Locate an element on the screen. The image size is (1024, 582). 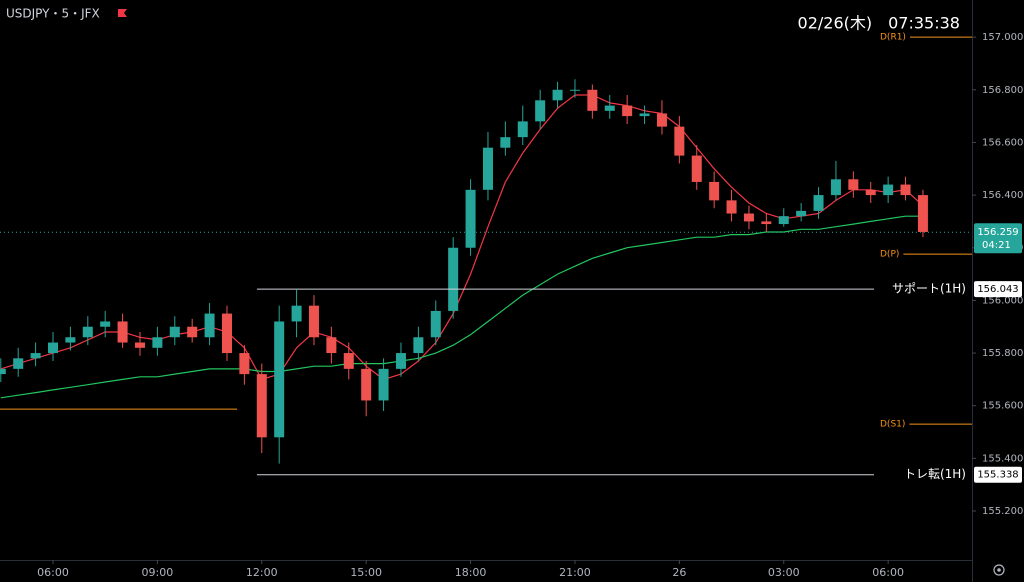
y-tick-label: 155.400 is located at coordinates (1002, 458).